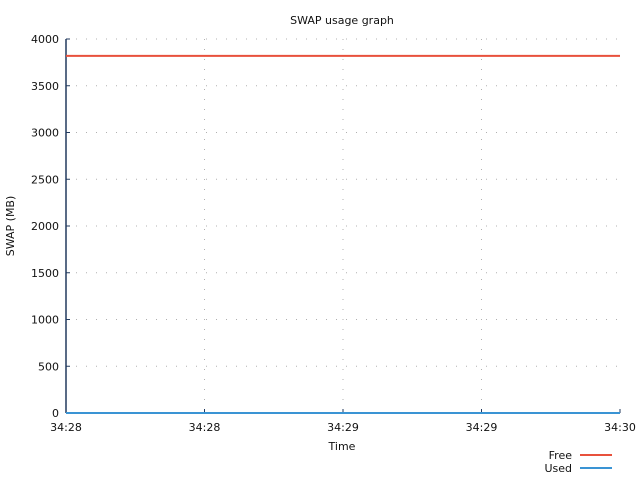  What do you see at coordinates (45, 320) in the screenshot?
I see `y-tick-label: 1000` at bounding box center [45, 320].